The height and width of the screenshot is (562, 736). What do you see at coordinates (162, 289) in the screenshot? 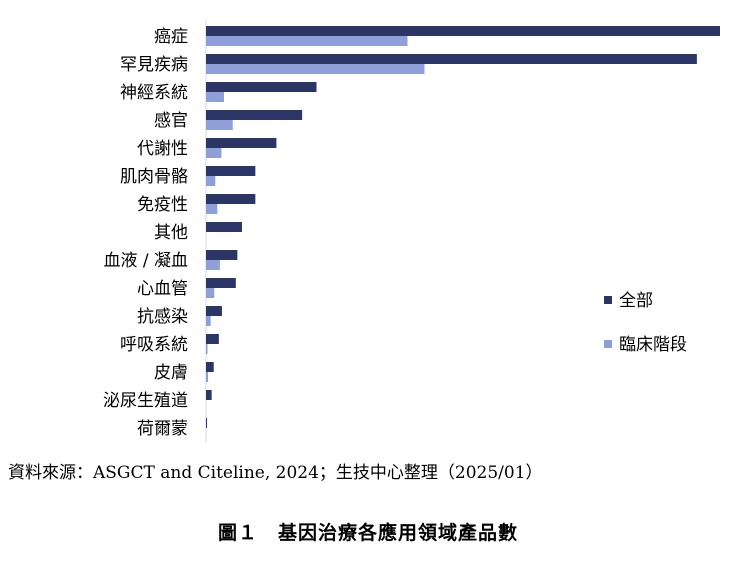
I see `category-label-9: 心血管` at bounding box center [162, 289].